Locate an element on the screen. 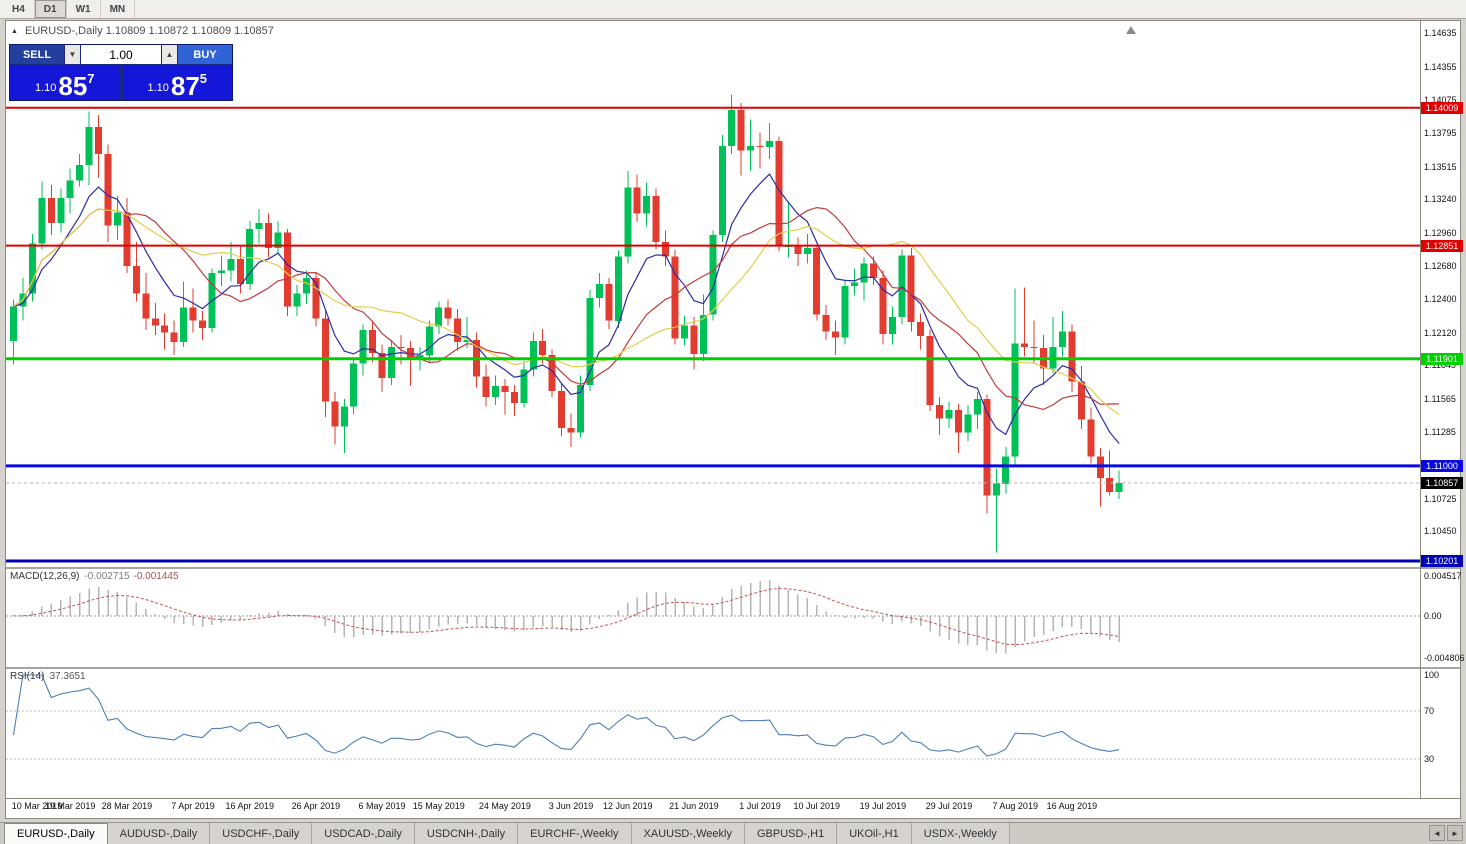  price-tick: 1.13240 is located at coordinates (1440, 199).